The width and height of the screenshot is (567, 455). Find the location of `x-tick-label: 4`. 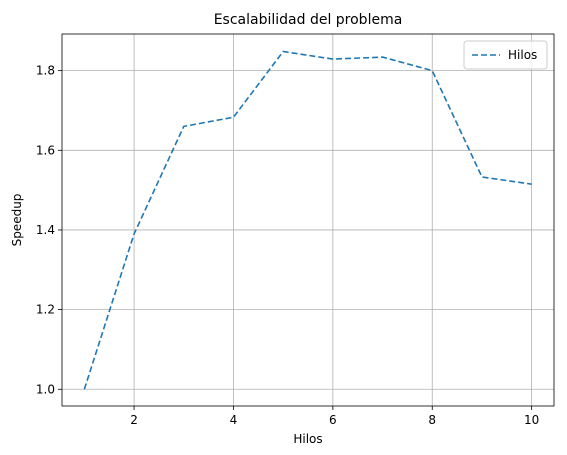

x-tick-label: 4 is located at coordinates (234, 420).